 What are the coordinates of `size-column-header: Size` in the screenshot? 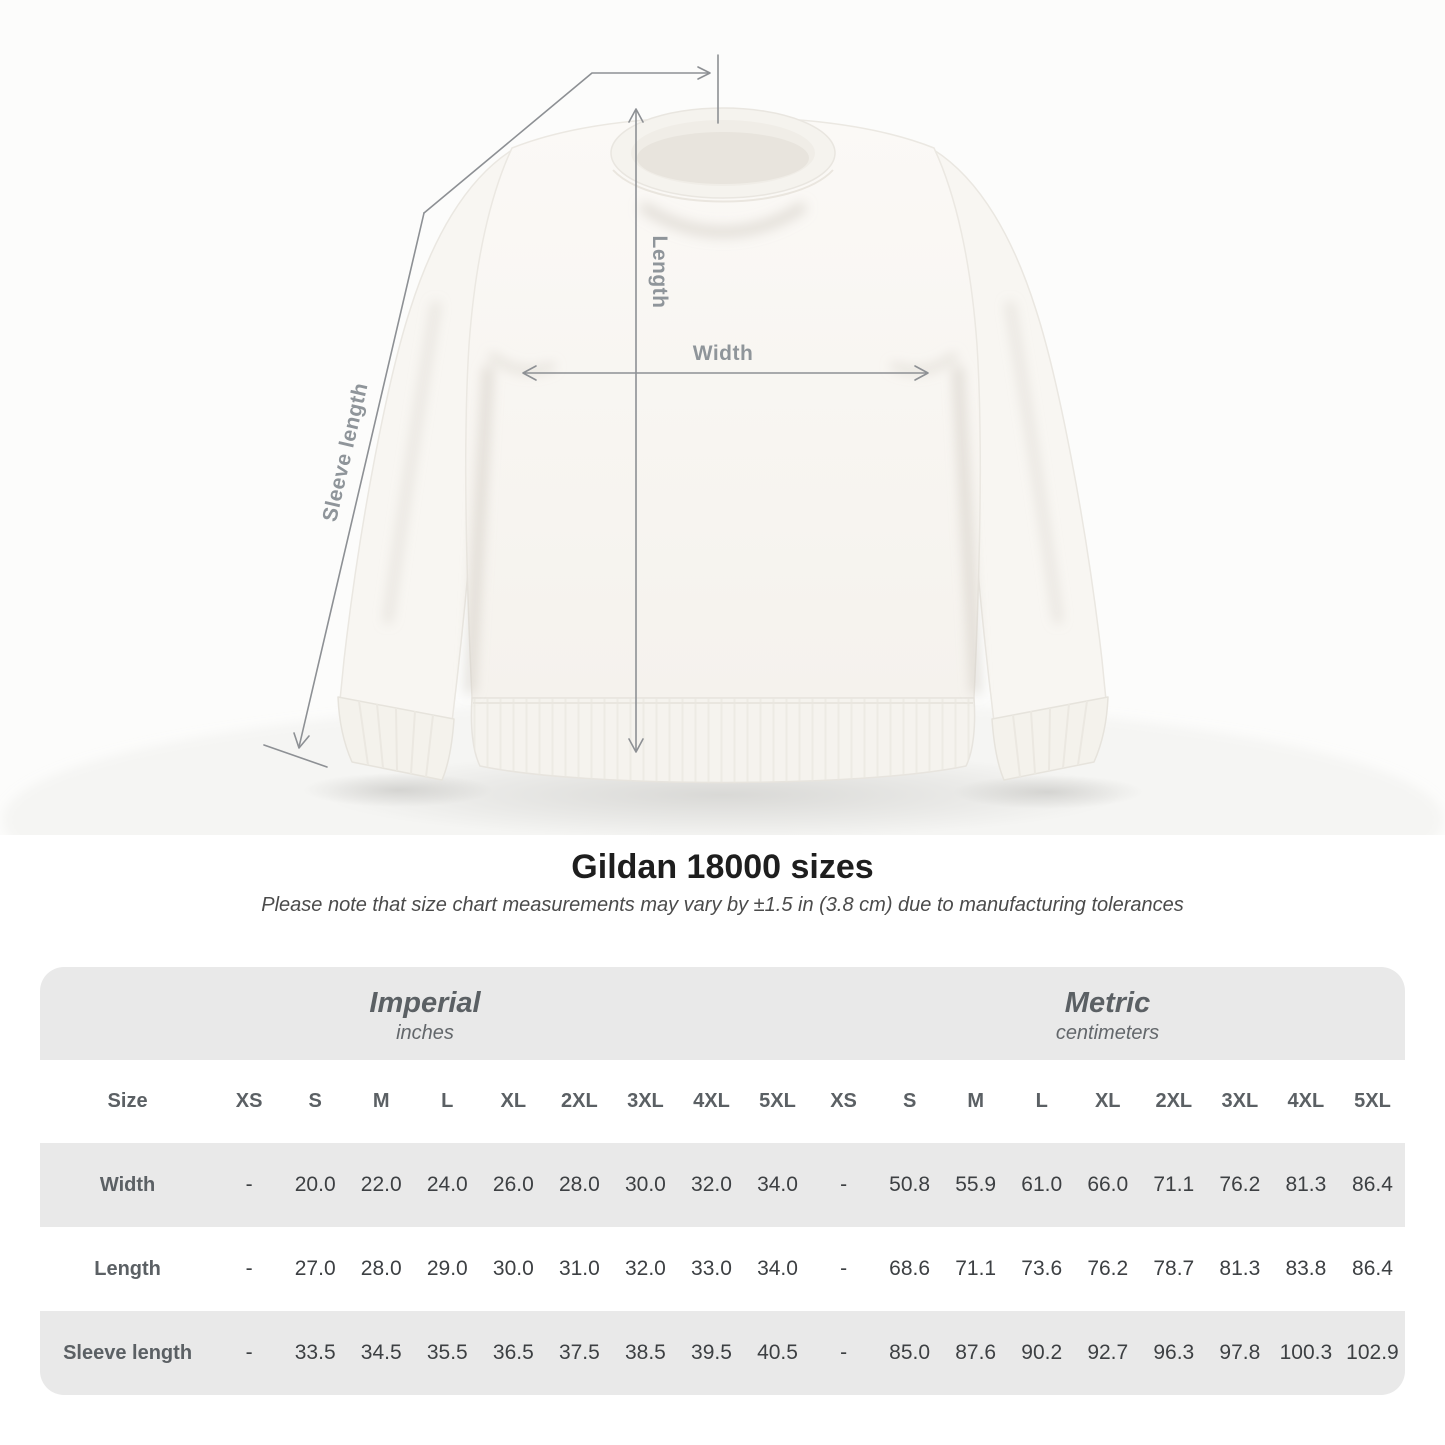 It's located at (127, 1101).